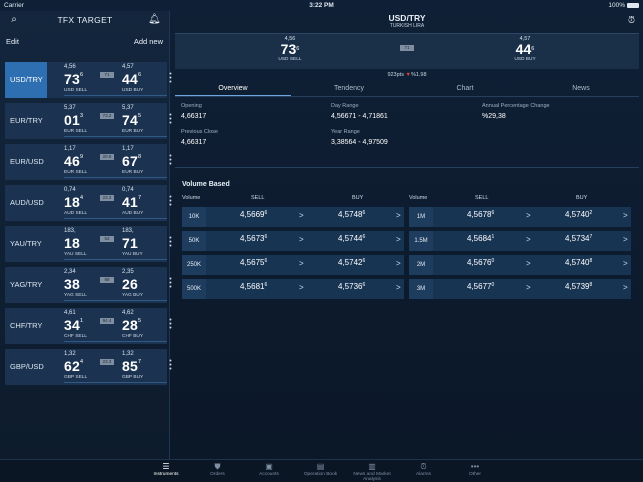 The width and height of the screenshot is (643, 482). I want to click on search-icon: ⌕, so click(14, 19).